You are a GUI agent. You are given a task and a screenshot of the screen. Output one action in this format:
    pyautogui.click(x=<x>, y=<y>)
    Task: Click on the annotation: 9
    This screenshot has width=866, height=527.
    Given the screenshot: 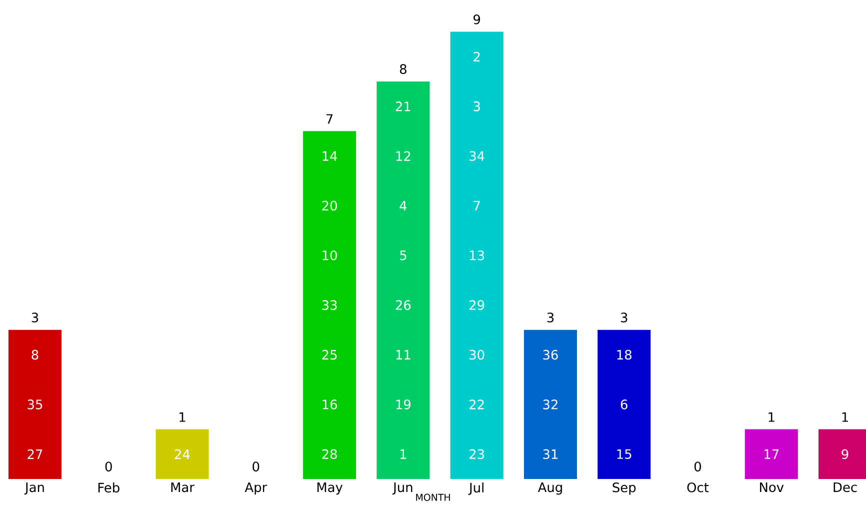 What is the action you would take?
    pyautogui.click(x=845, y=454)
    